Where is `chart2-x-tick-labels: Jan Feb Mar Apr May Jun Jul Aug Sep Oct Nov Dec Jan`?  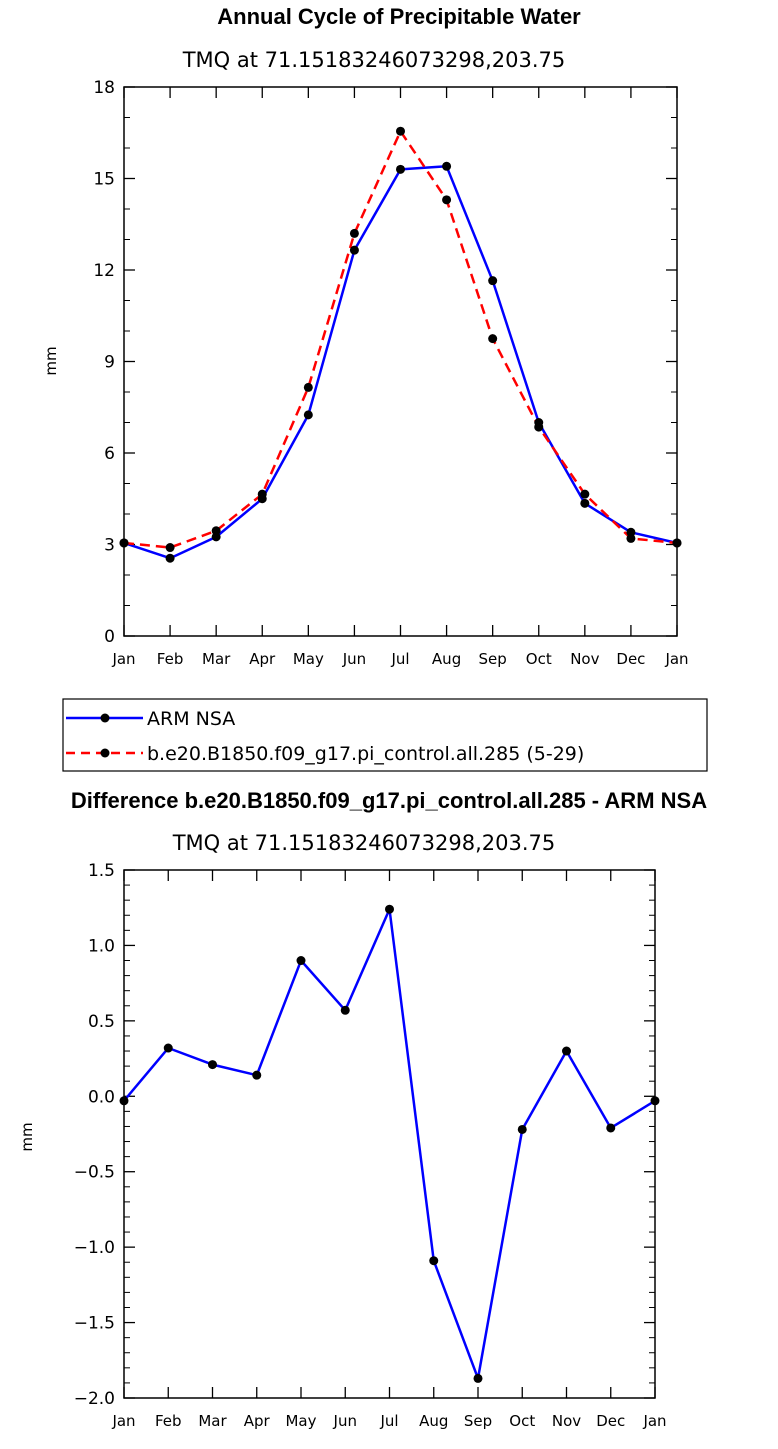
chart2-x-tick-labels: Jan Feb Mar Apr May Jun Jul Aug Sep Oct Nov Dec Jan is located at coordinates (388, 1421).